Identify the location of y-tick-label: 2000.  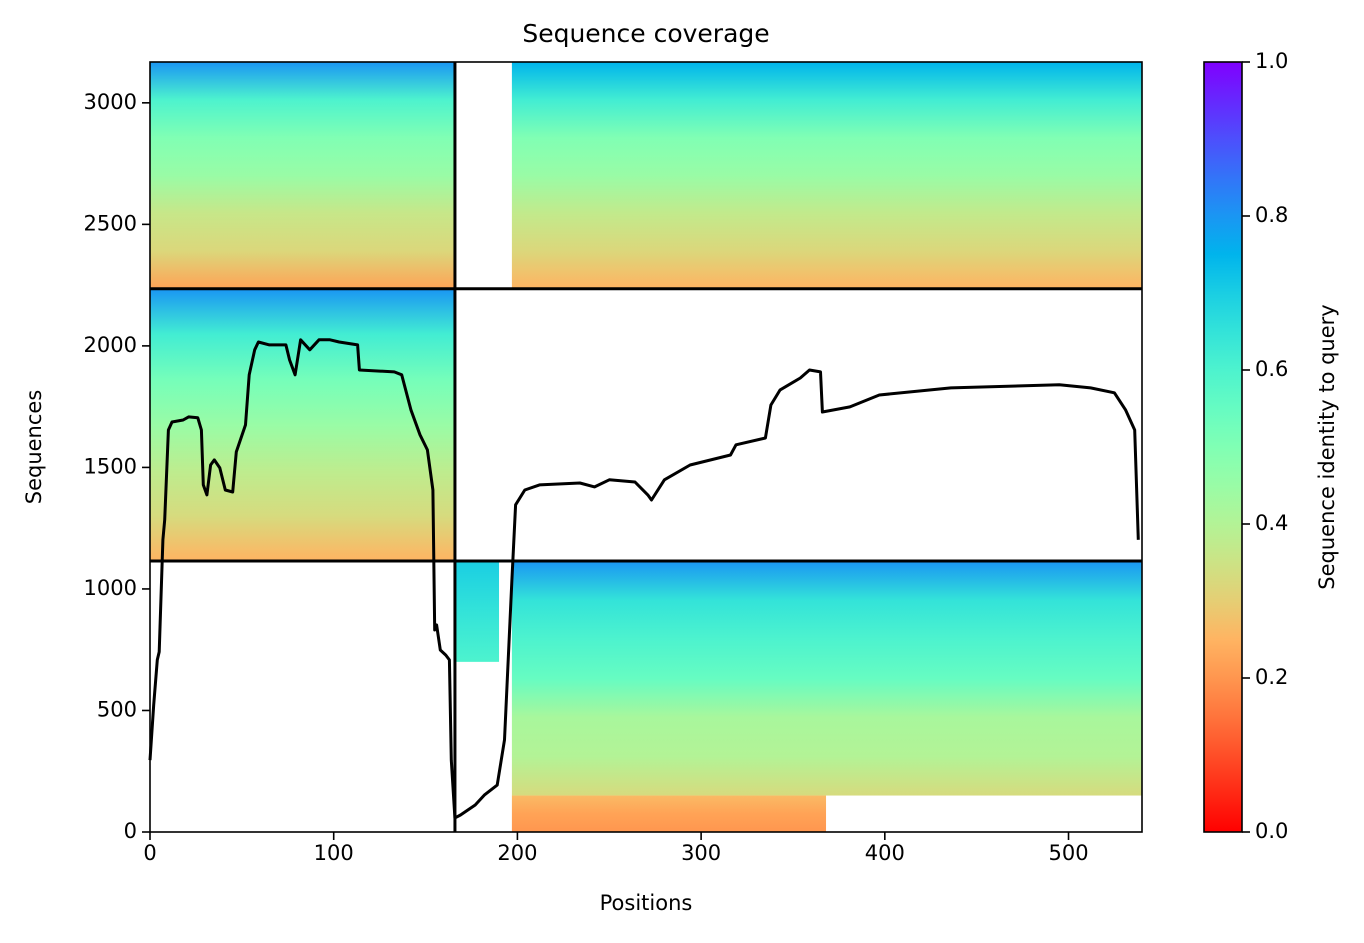
(110, 345).